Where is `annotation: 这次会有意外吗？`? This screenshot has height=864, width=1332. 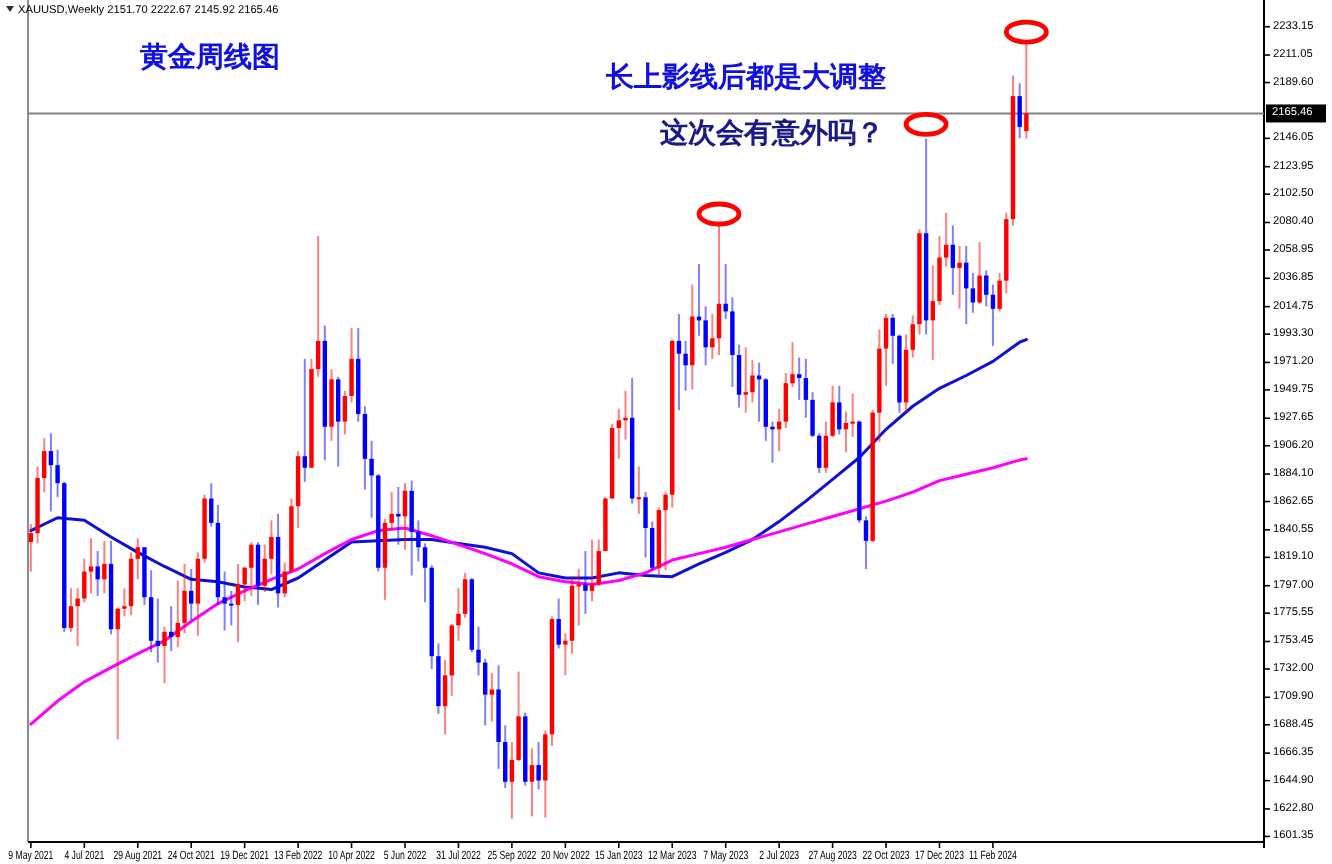
annotation: 这次会有意外吗？ is located at coordinates (772, 134).